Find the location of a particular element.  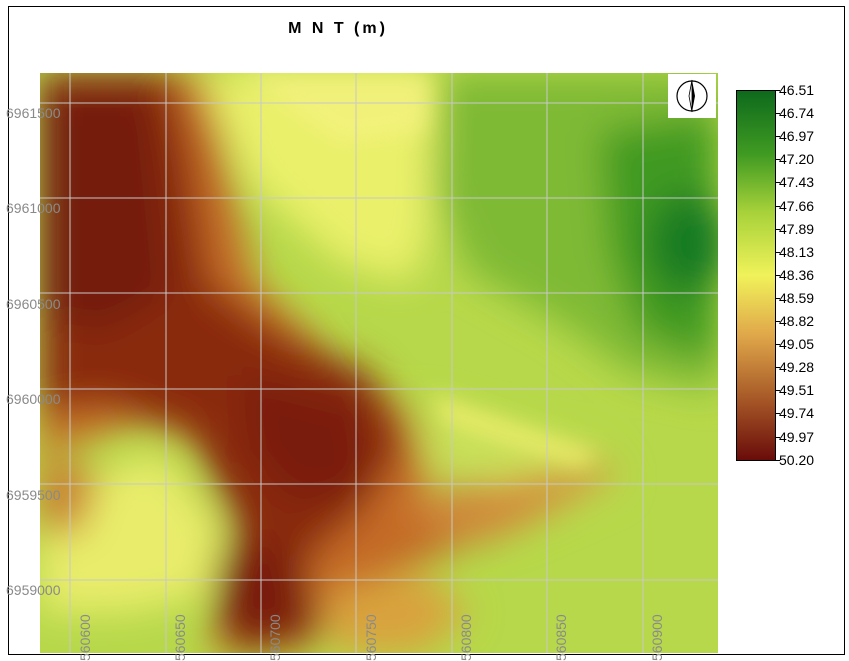

north-arrow-icon is located at coordinates (692, 96).